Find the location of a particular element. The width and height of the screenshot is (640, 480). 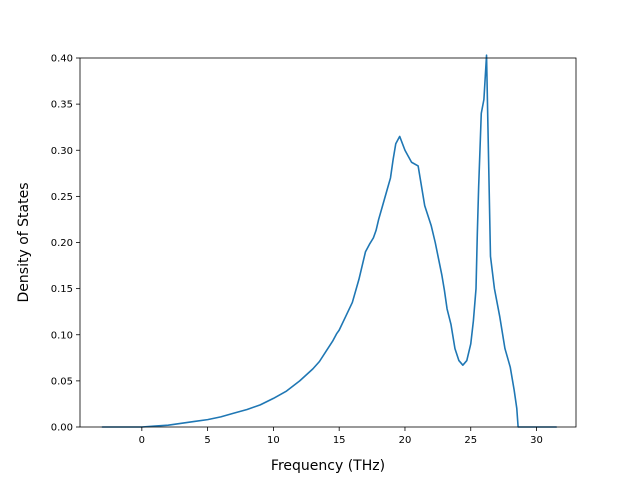

y-tick-label: 0.30 is located at coordinates (62, 151).